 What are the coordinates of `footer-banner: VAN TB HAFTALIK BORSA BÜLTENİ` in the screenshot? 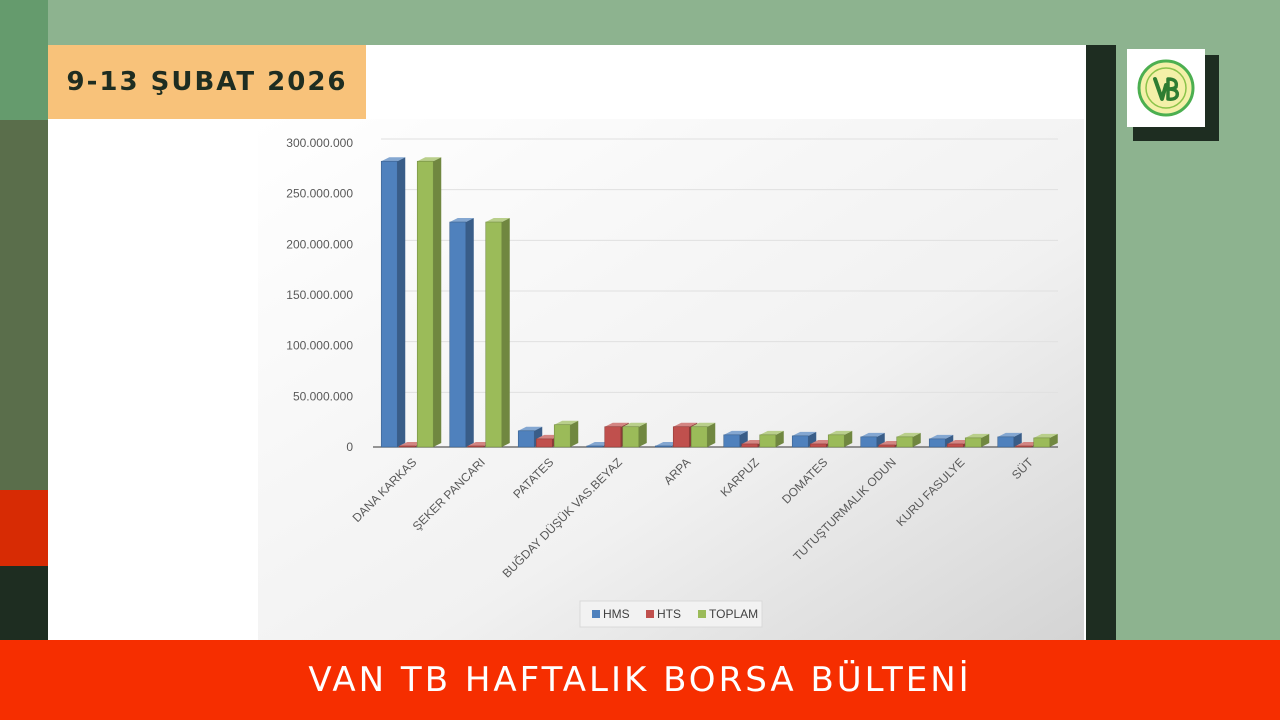 It's located at (640, 680).